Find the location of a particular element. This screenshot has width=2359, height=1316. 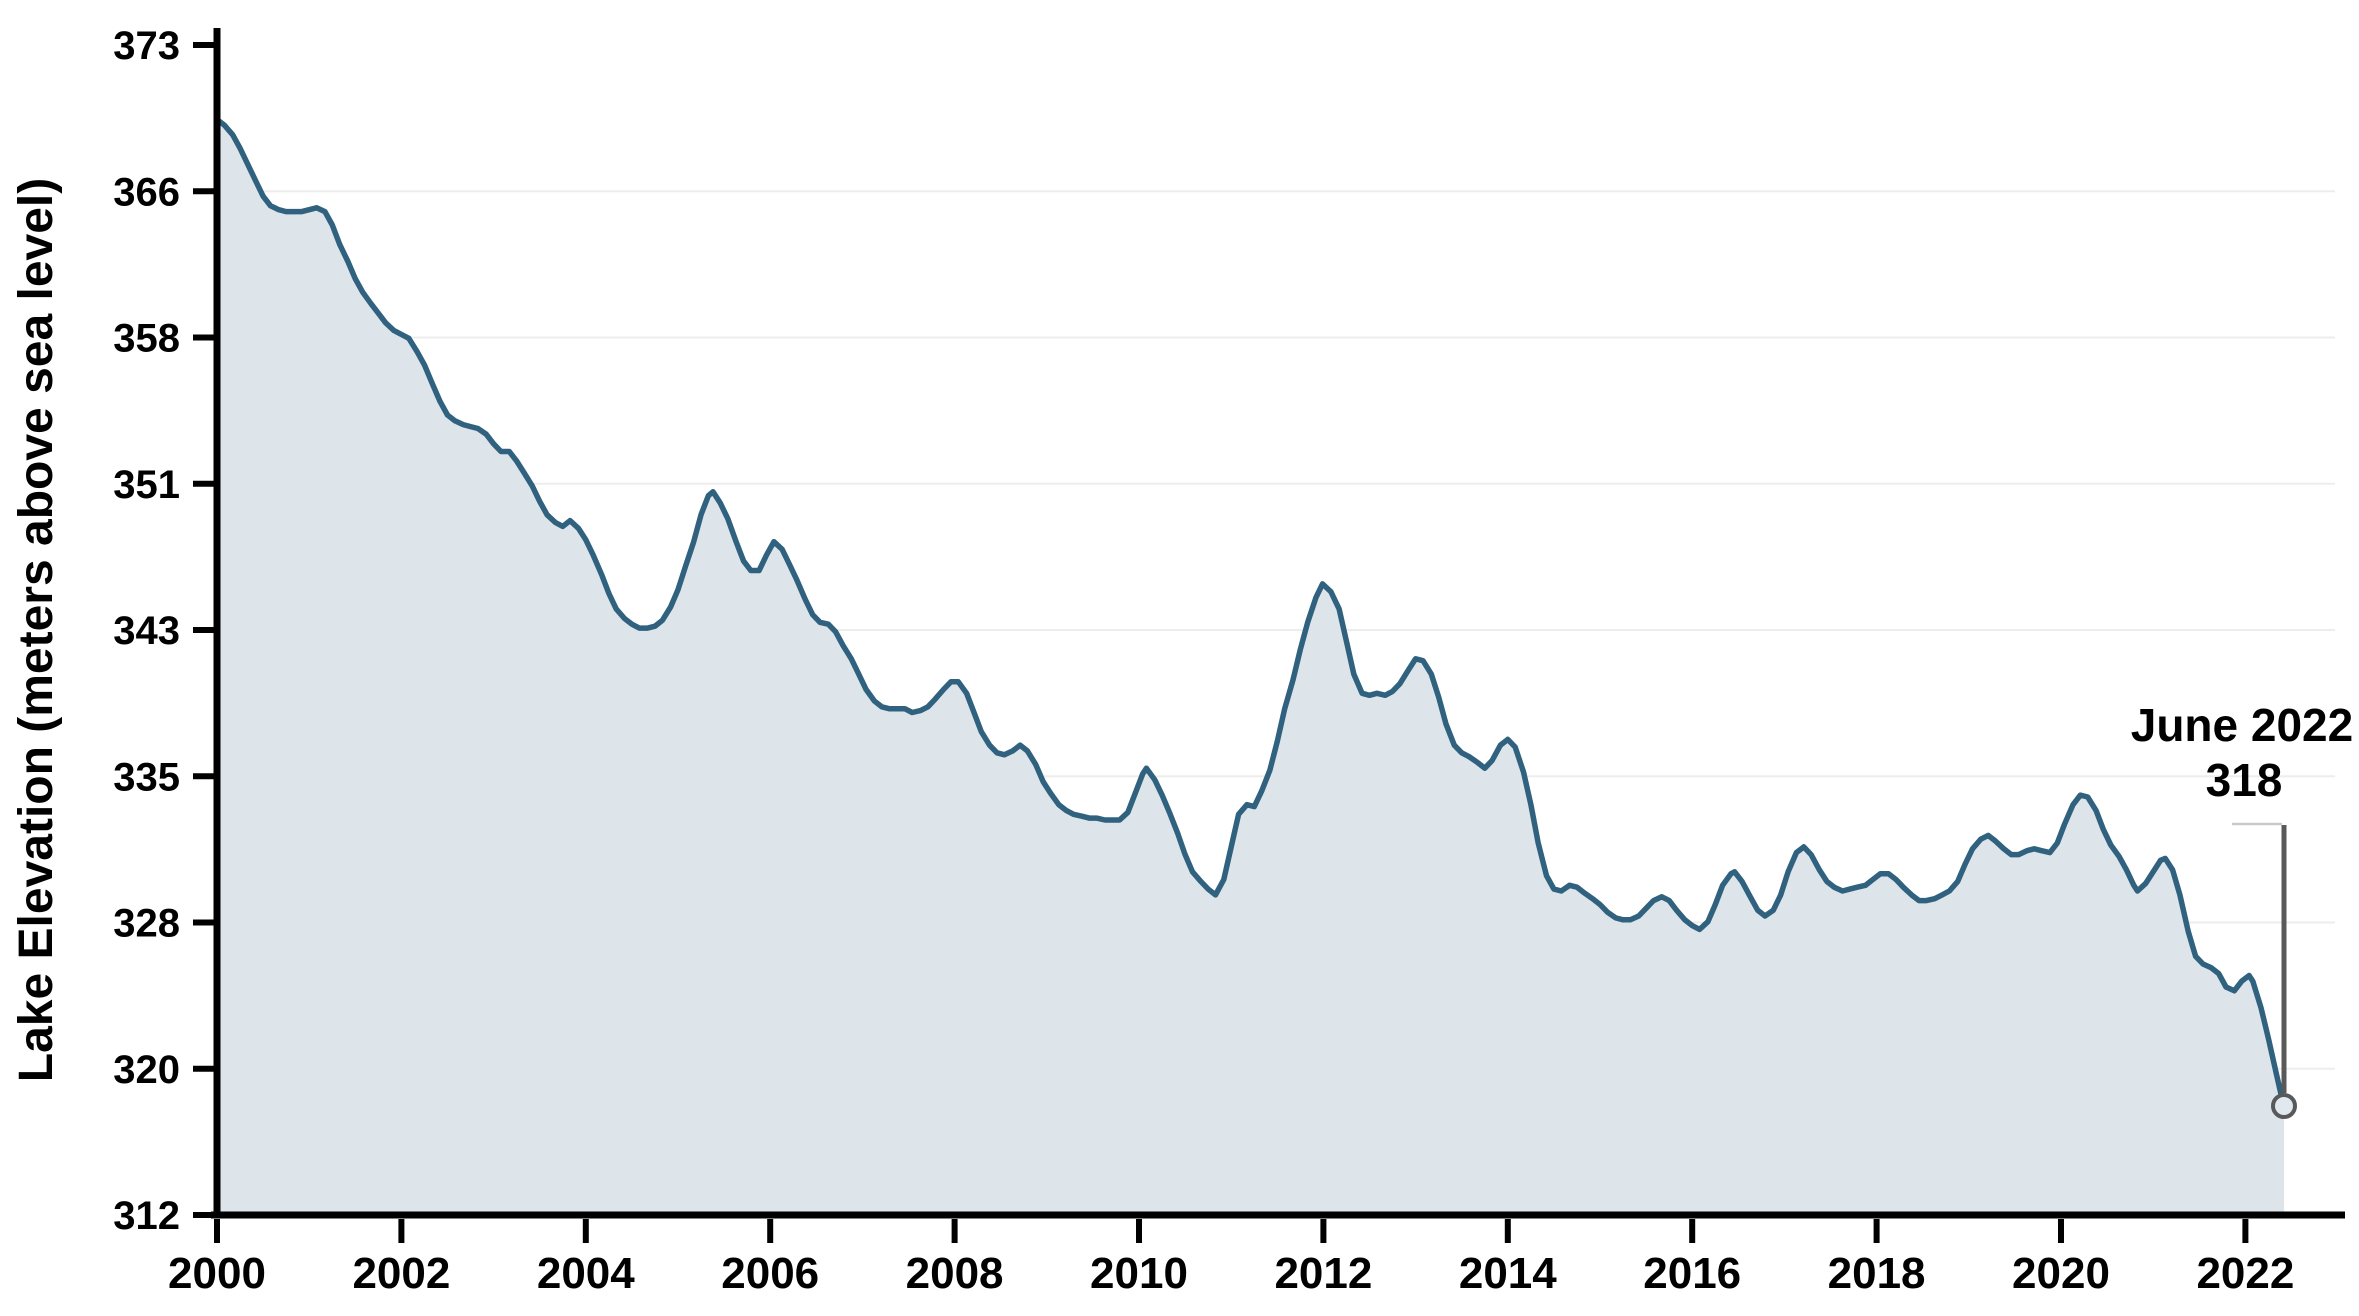

x-tick-label: 2004 is located at coordinates (586, 1273).